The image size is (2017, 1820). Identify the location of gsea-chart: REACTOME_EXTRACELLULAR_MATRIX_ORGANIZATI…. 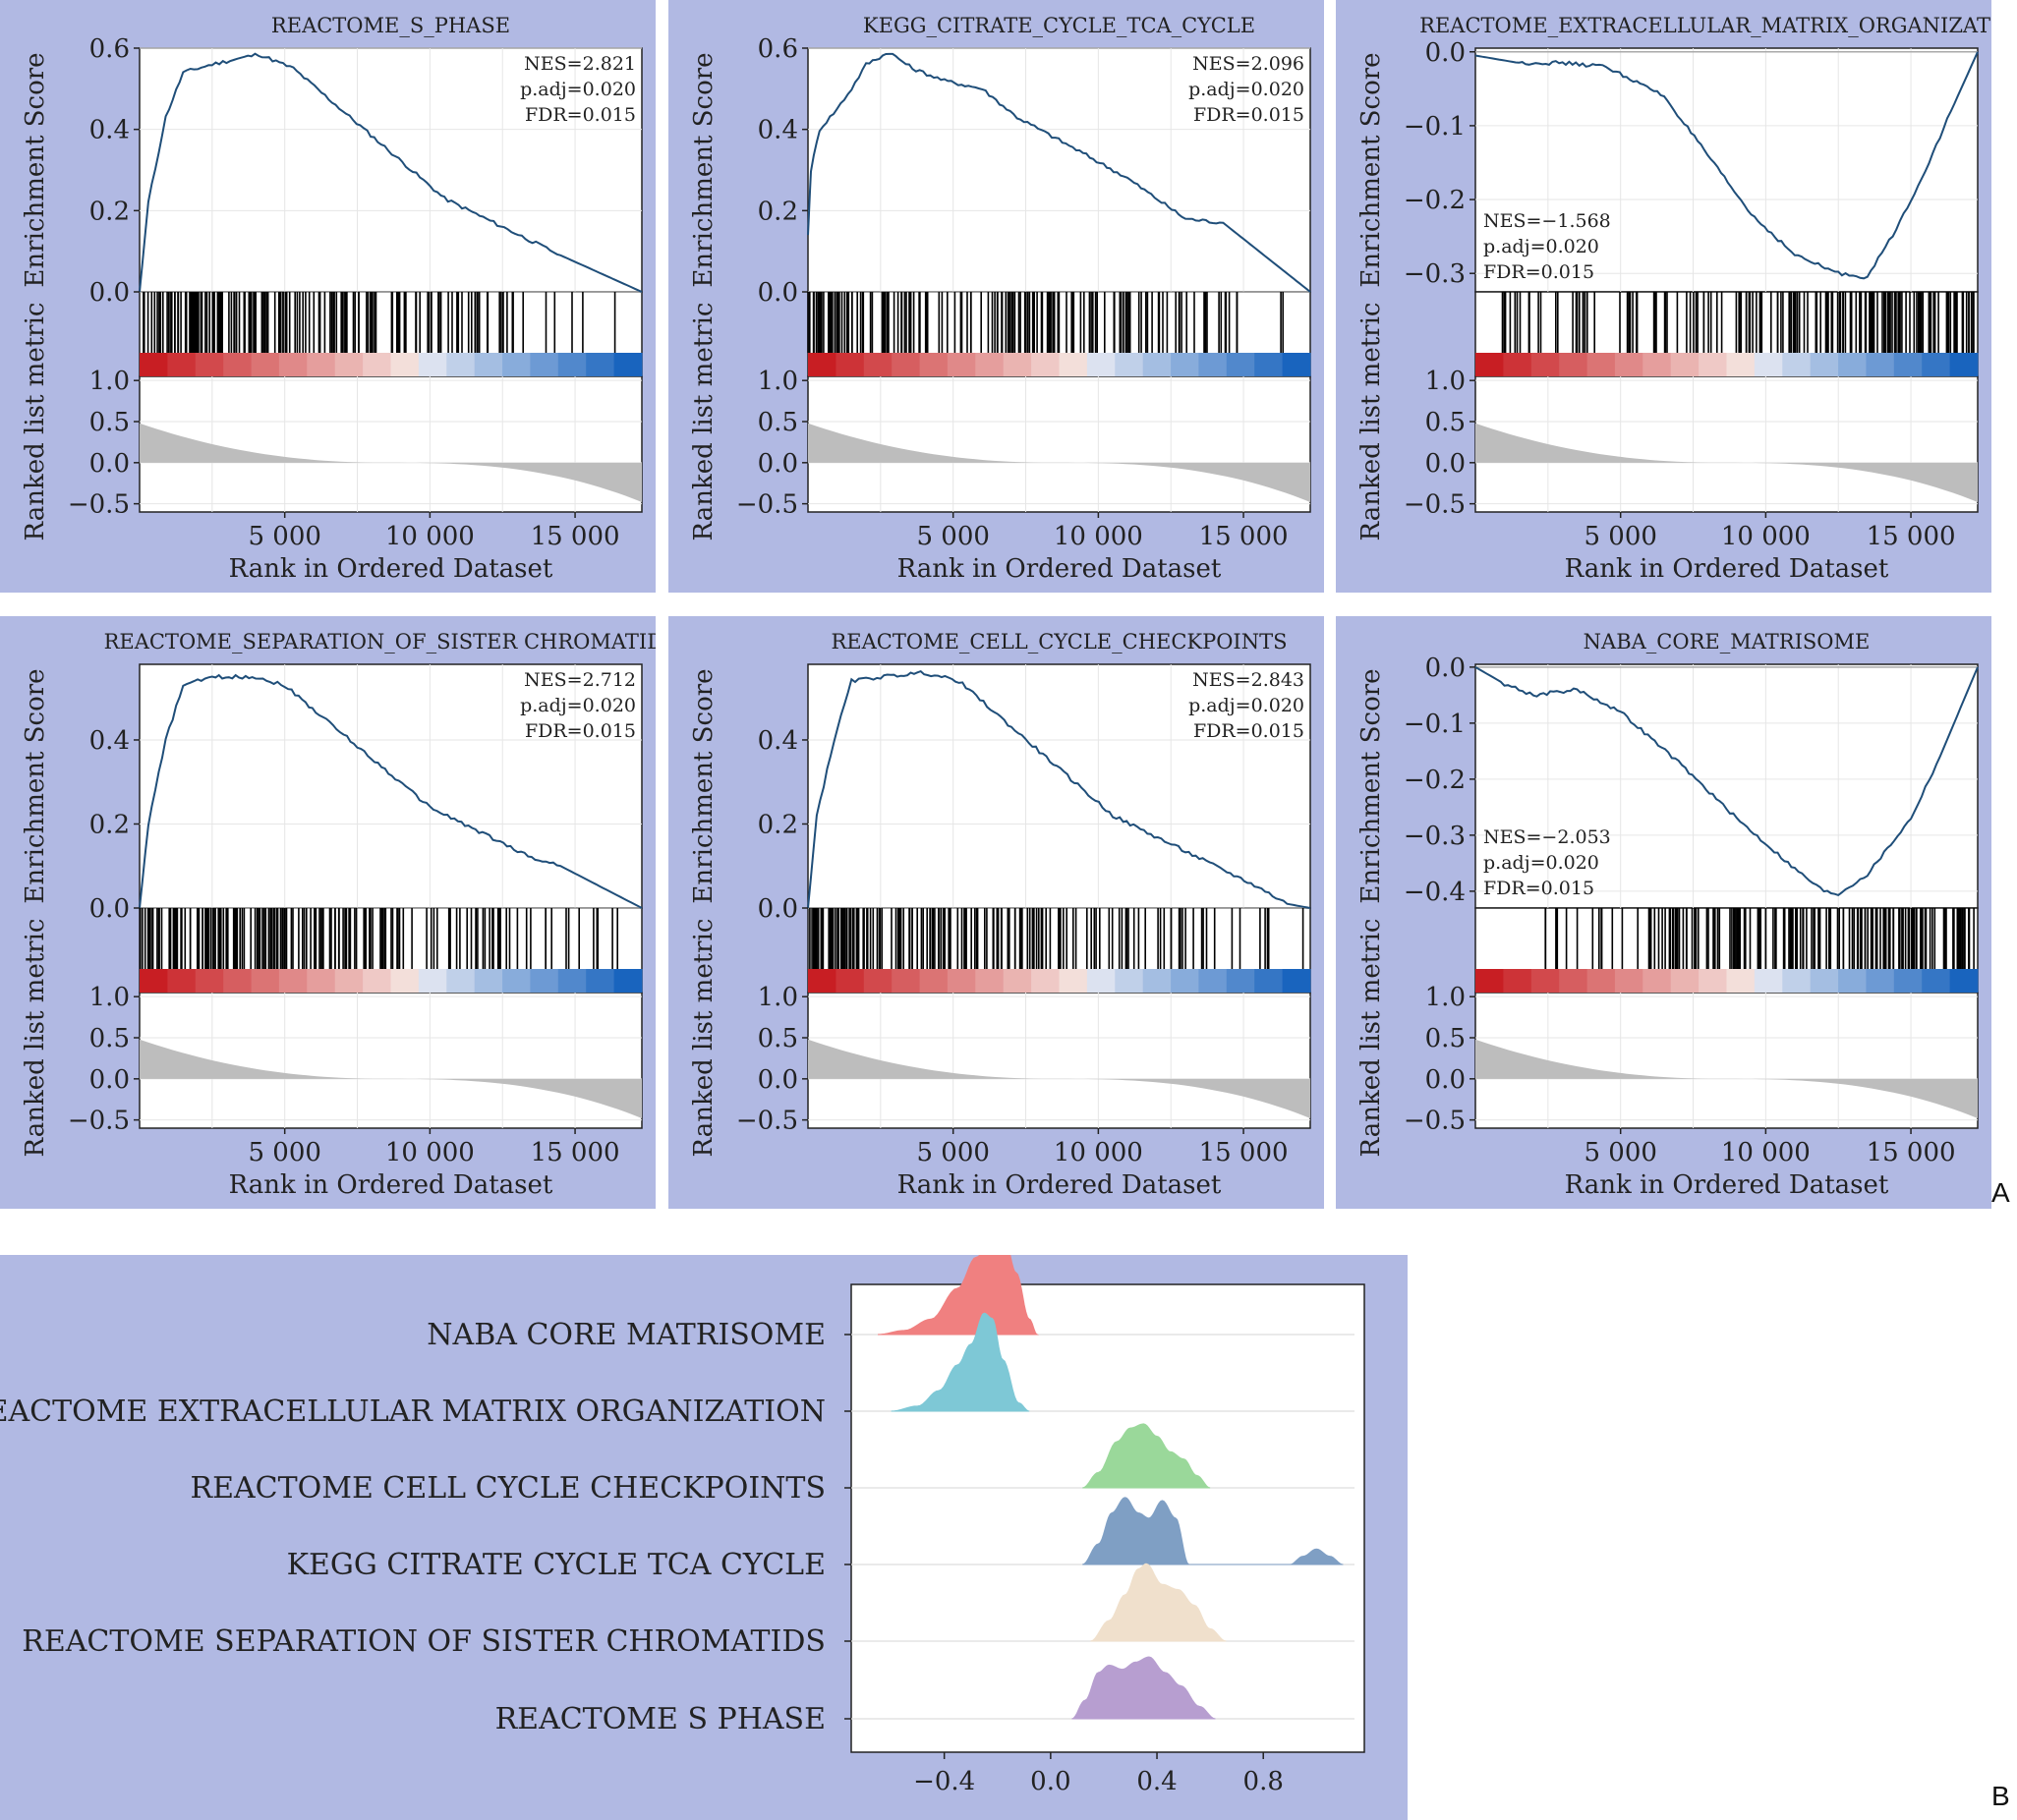
(1673, 299).